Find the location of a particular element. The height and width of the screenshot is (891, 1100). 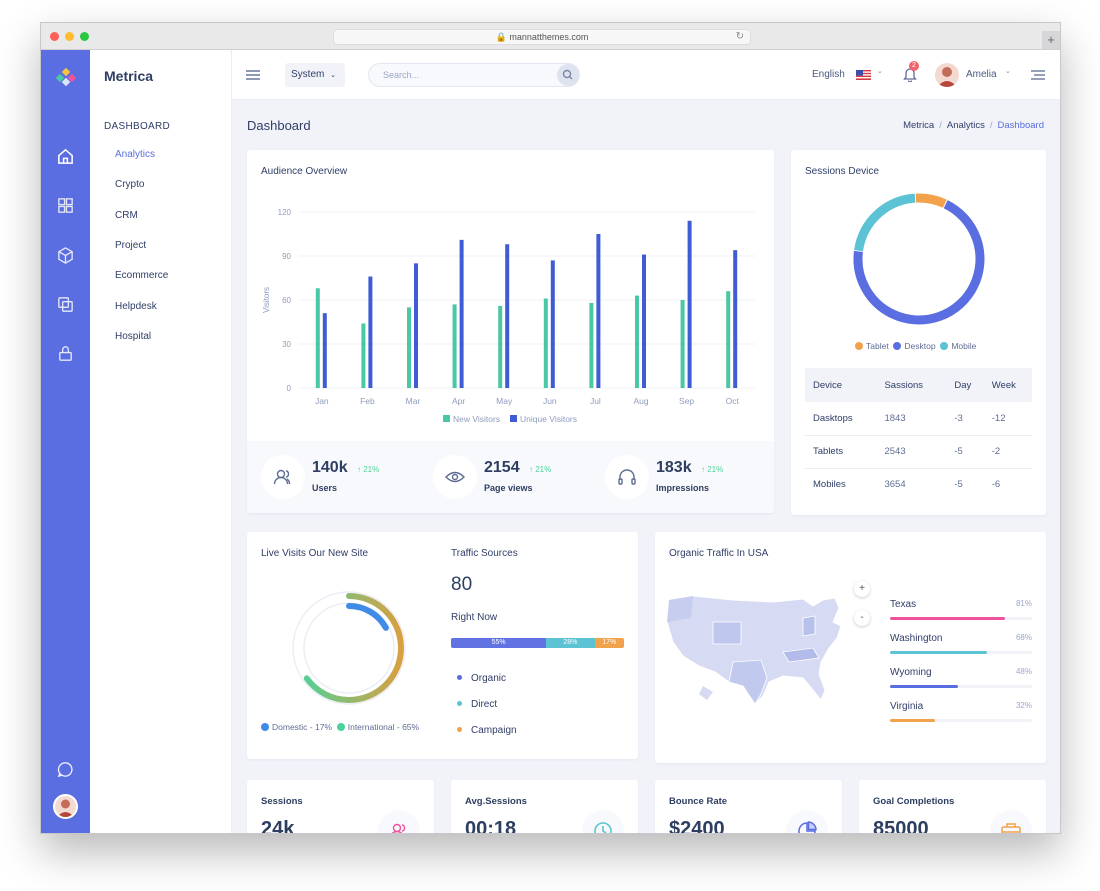

y-tick-label: 0 is located at coordinates (289, 388).